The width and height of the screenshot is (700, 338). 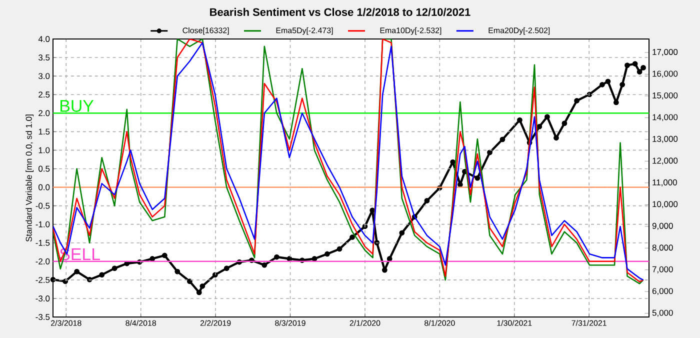 What do you see at coordinates (662, 270) in the screenshot?
I see `y2-tick-label: 7,000` at bounding box center [662, 270].